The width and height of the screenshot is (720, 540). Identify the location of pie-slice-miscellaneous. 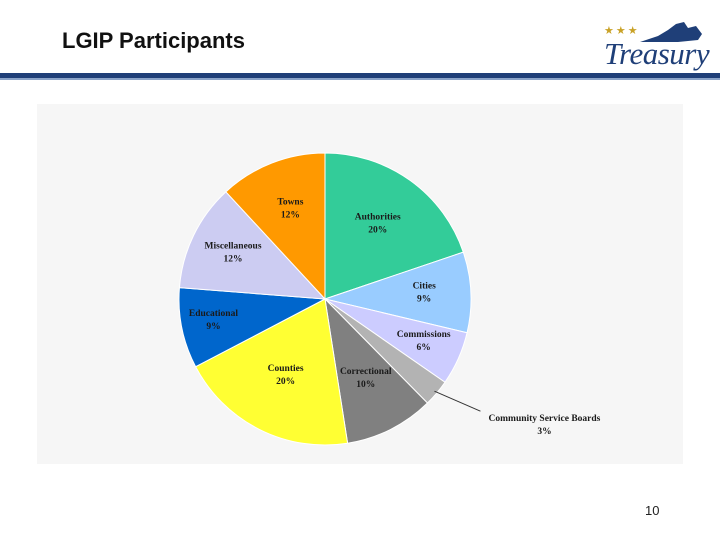
(252, 245).